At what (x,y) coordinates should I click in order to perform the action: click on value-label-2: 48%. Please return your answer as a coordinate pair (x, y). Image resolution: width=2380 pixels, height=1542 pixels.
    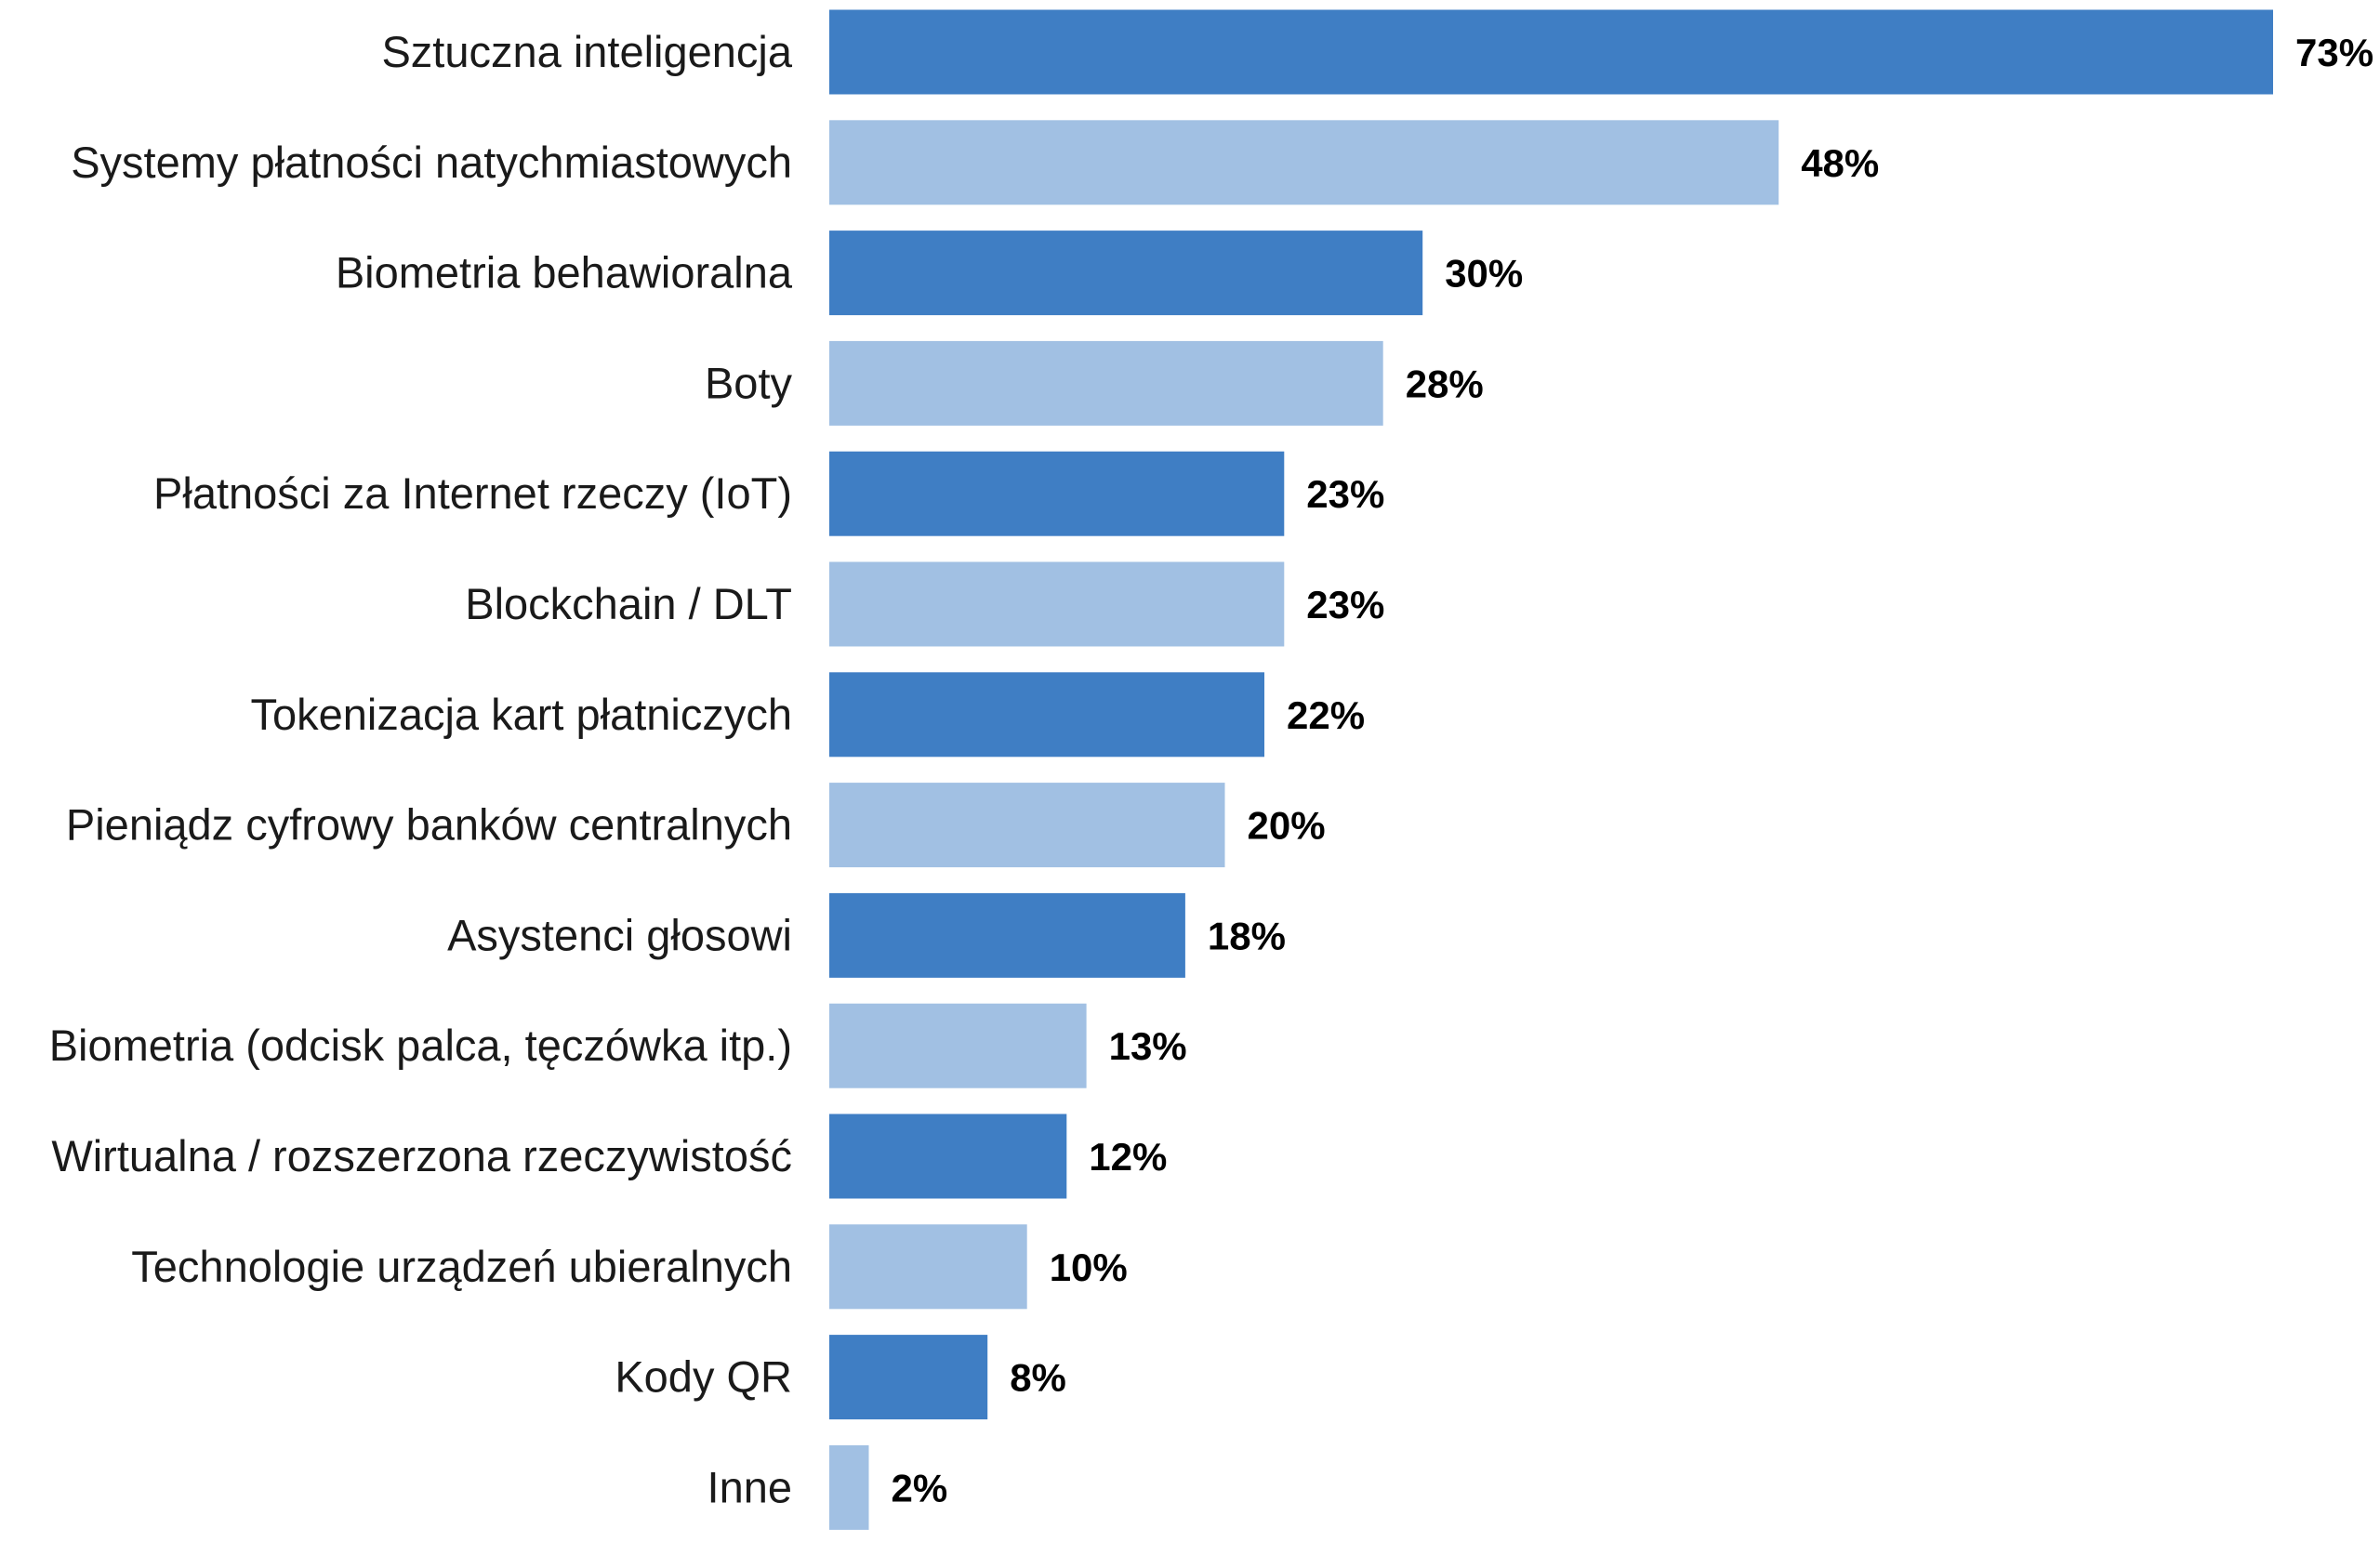
    Looking at the image, I should click on (1840, 163).